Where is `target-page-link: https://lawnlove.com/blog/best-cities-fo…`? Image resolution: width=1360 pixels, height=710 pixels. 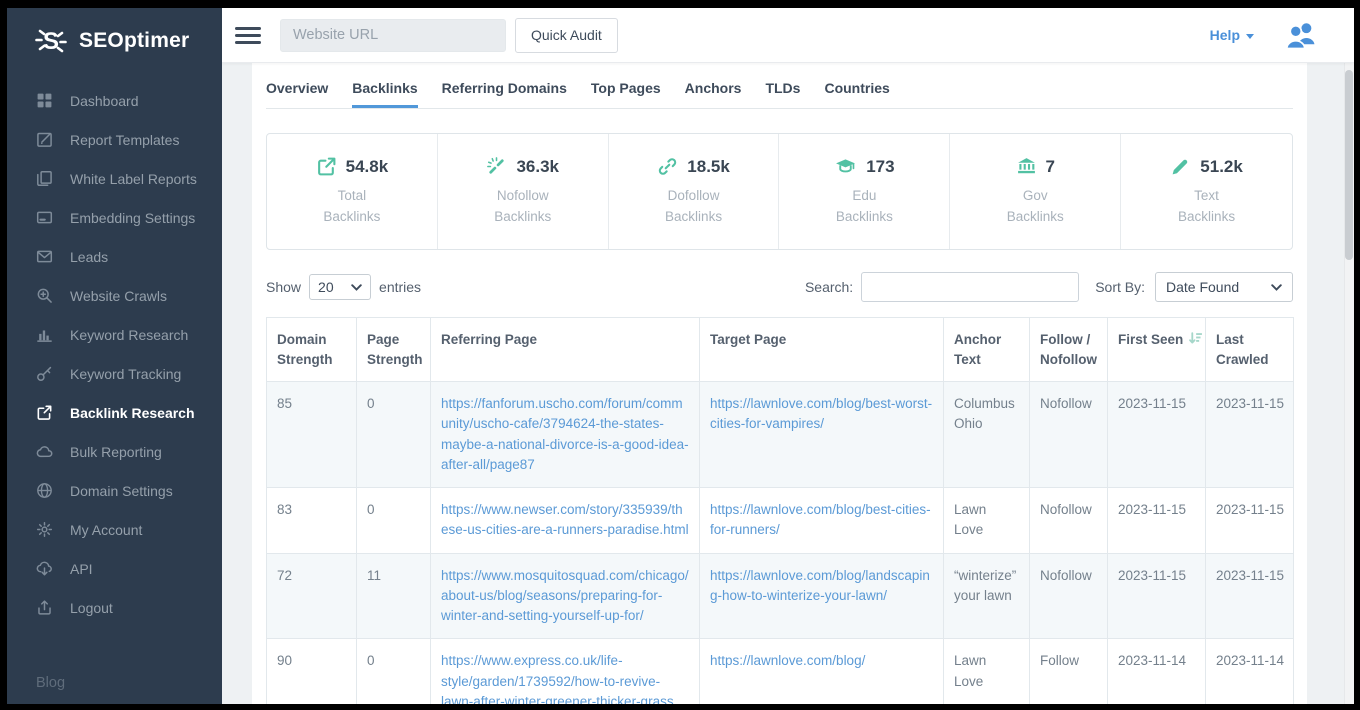 target-page-link: https://lawnlove.com/blog/best-cities-fo… is located at coordinates (820, 520).